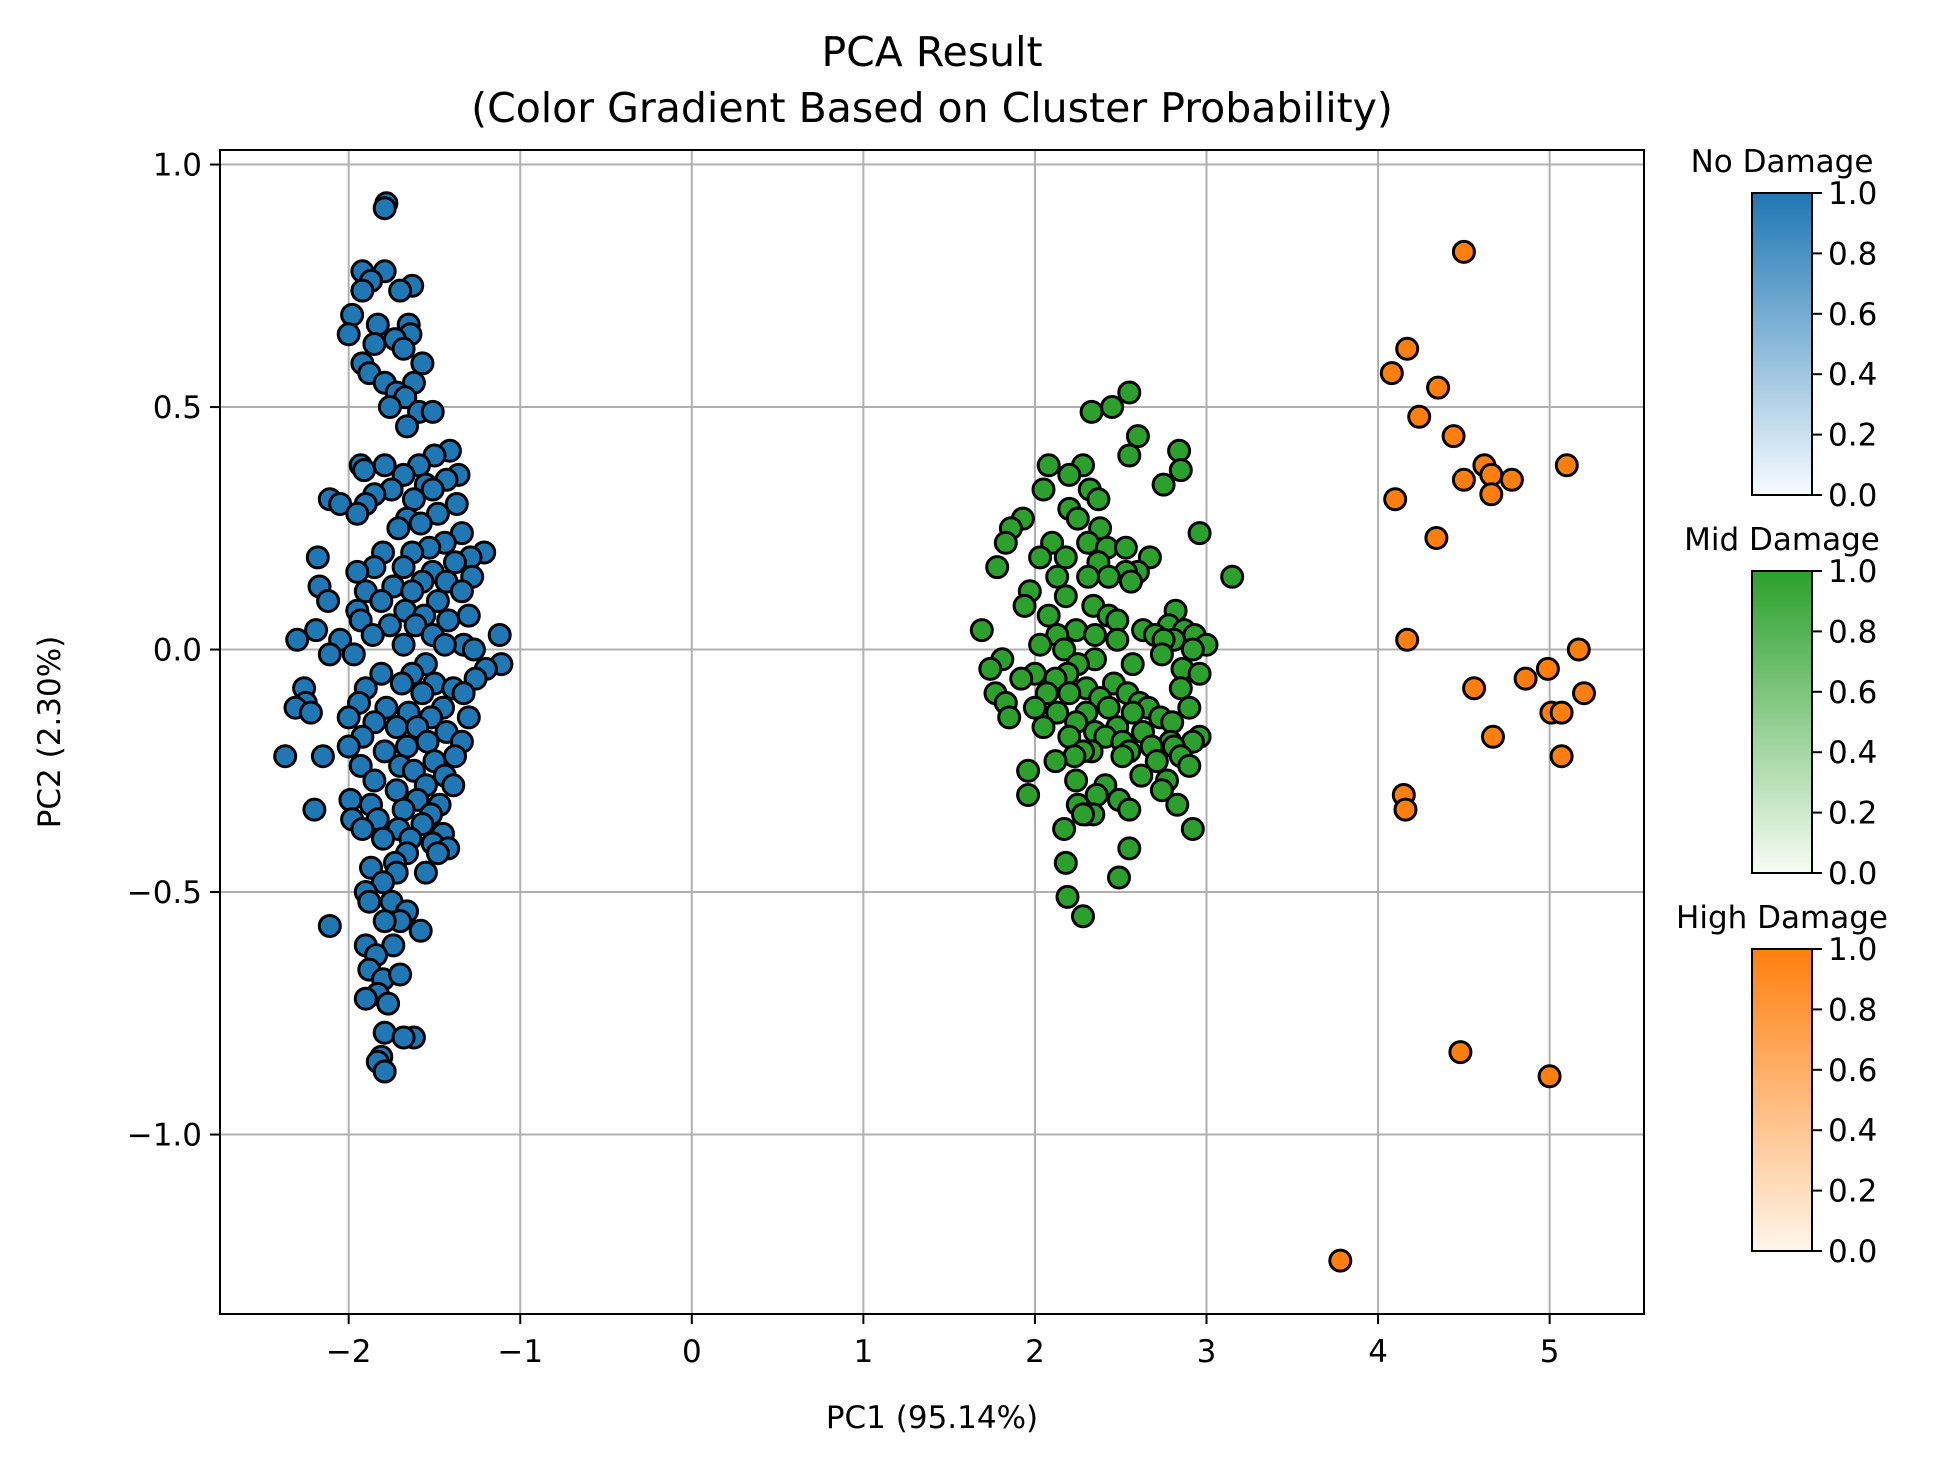  Describe the element at coordinates (1035, 1352) in the screenshot. I see `x-tick-label: 2` at that location.